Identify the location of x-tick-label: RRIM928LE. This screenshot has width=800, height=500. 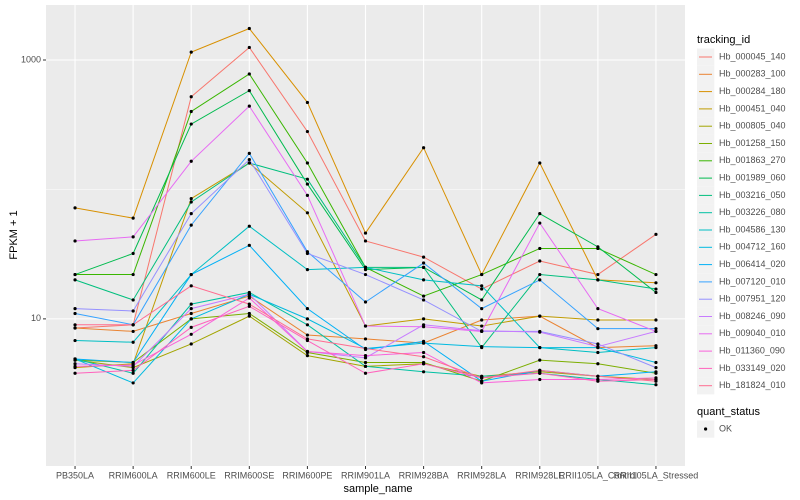
(539, 475).